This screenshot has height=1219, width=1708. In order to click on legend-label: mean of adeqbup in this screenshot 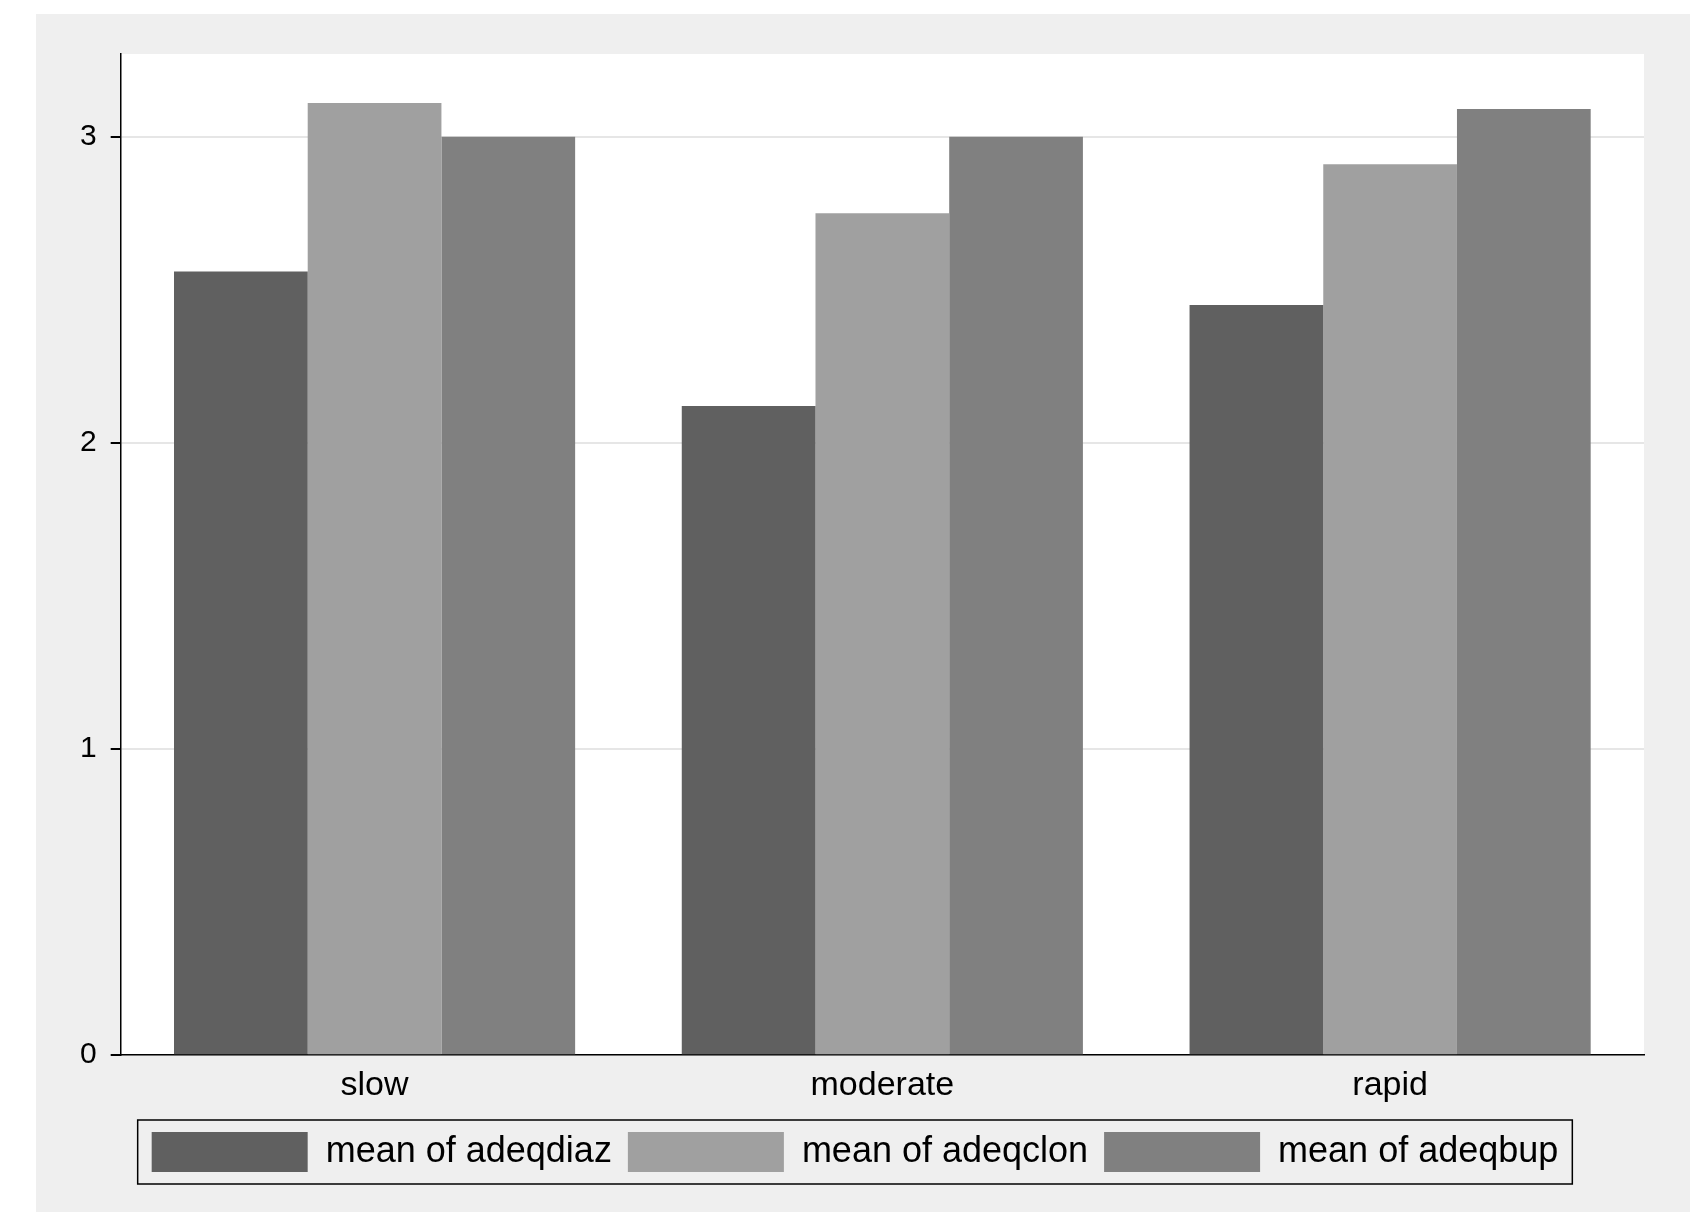, I will do `click(1418, 1149)`.